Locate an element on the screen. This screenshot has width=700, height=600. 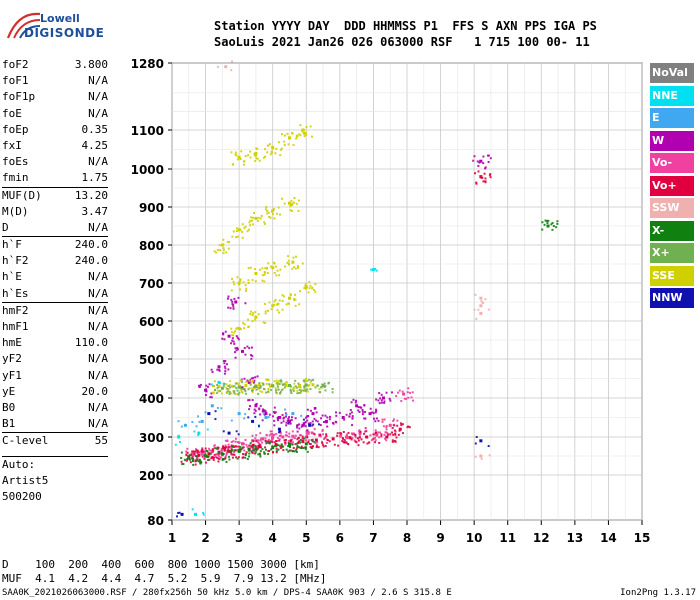
x-tick-label: 8 is located at coordinates (407, 538).